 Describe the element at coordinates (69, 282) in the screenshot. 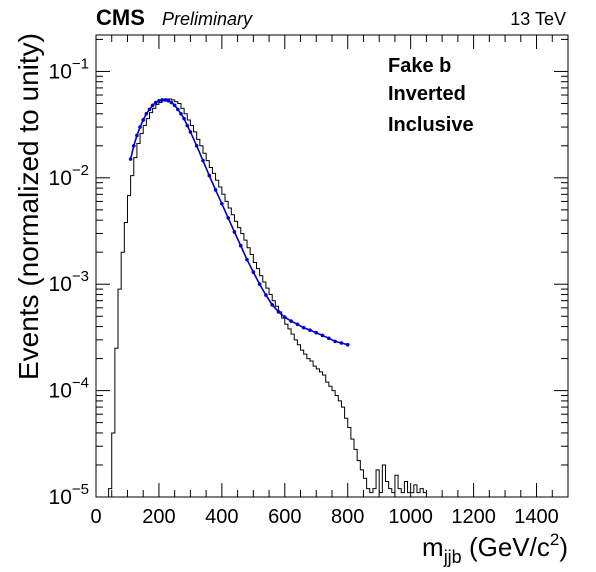

I see `y-tick-label: 10⁻³` at that location.